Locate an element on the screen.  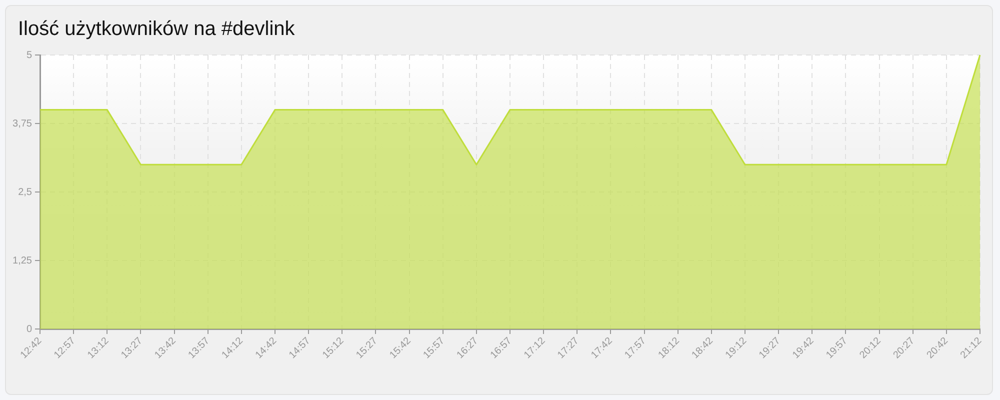
y-tick-label: 2,5 is located at coordinates (25, 192).